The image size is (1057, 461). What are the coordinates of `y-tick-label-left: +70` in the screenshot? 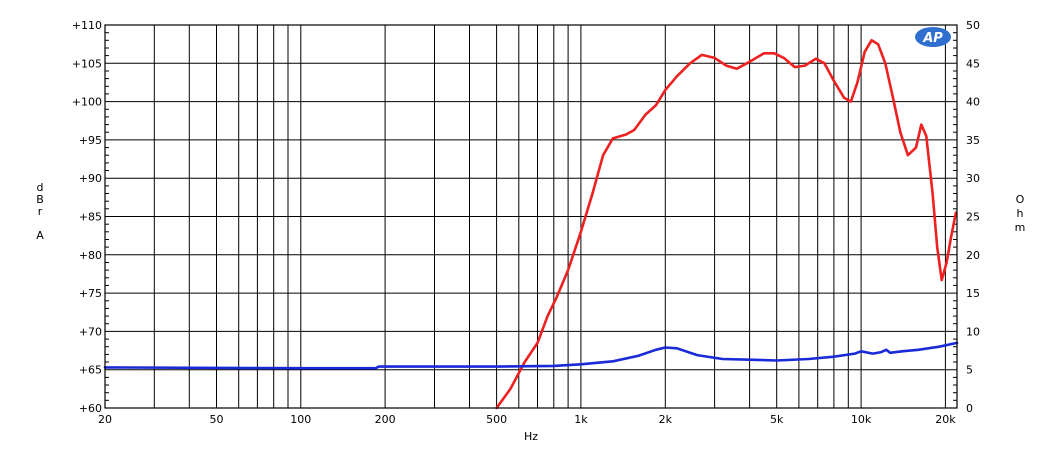 It's located at (90, 331).